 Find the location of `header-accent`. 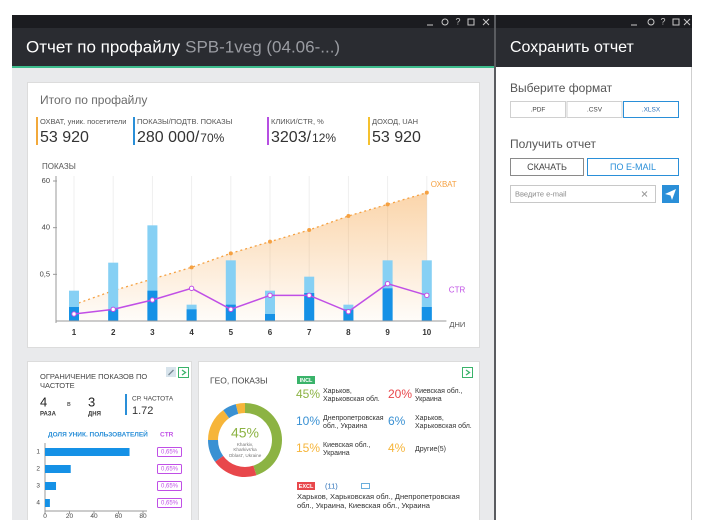

header-accent is located at coordinates (253, 67).